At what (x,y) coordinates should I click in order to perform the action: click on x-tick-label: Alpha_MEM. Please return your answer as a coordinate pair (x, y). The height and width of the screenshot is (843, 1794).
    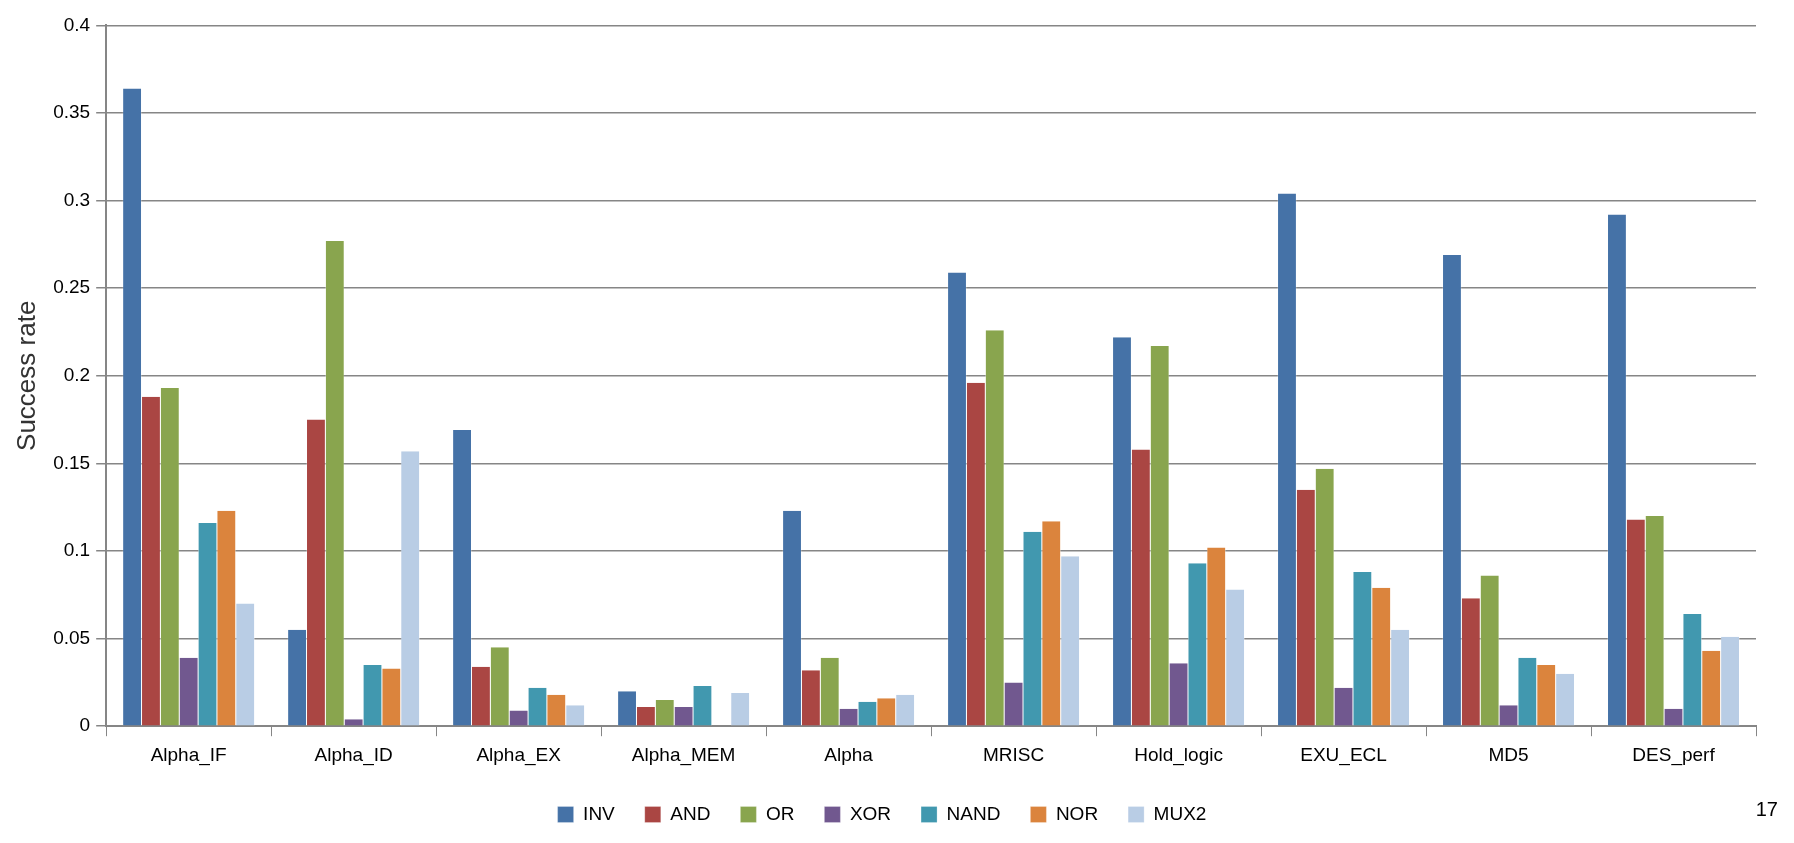
    Looking at the image, I should click on (683, 754).